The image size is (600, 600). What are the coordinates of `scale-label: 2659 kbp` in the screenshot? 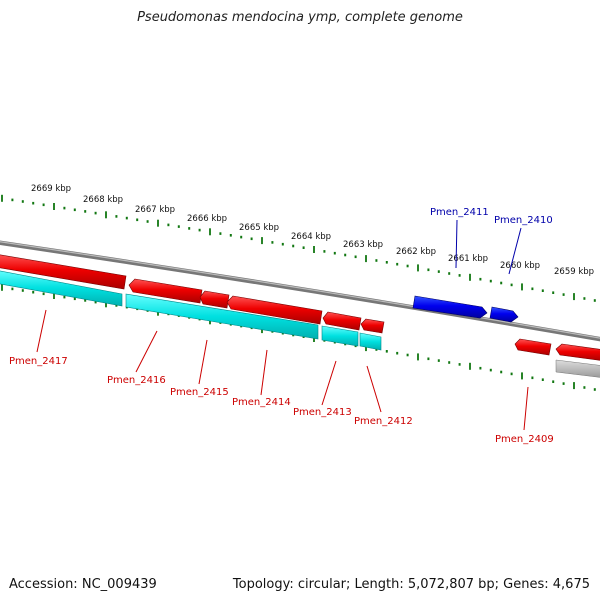 It's located at (574, 272).